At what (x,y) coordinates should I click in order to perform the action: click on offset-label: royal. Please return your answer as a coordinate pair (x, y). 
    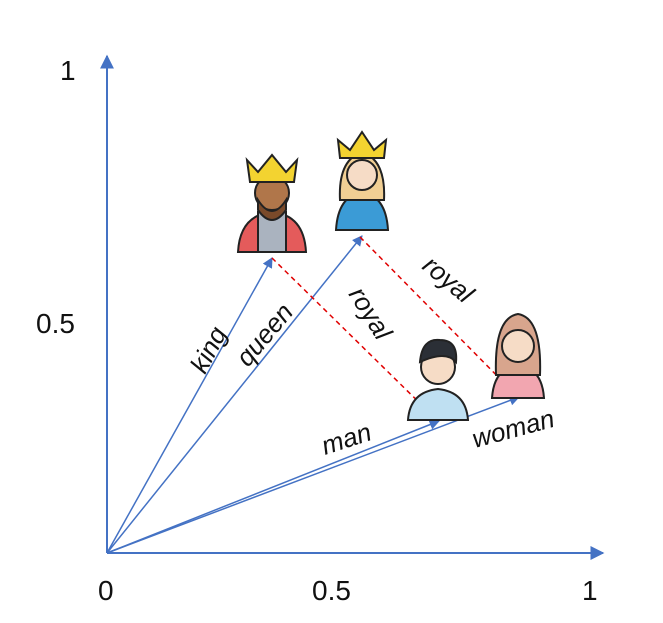
    Looking at the image, I should click on (448, 280).